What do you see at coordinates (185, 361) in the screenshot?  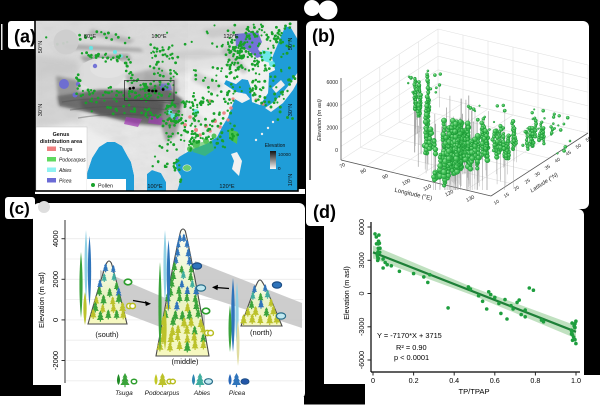 I see `svg-text: (middle)` at bounding box center [185, 361].